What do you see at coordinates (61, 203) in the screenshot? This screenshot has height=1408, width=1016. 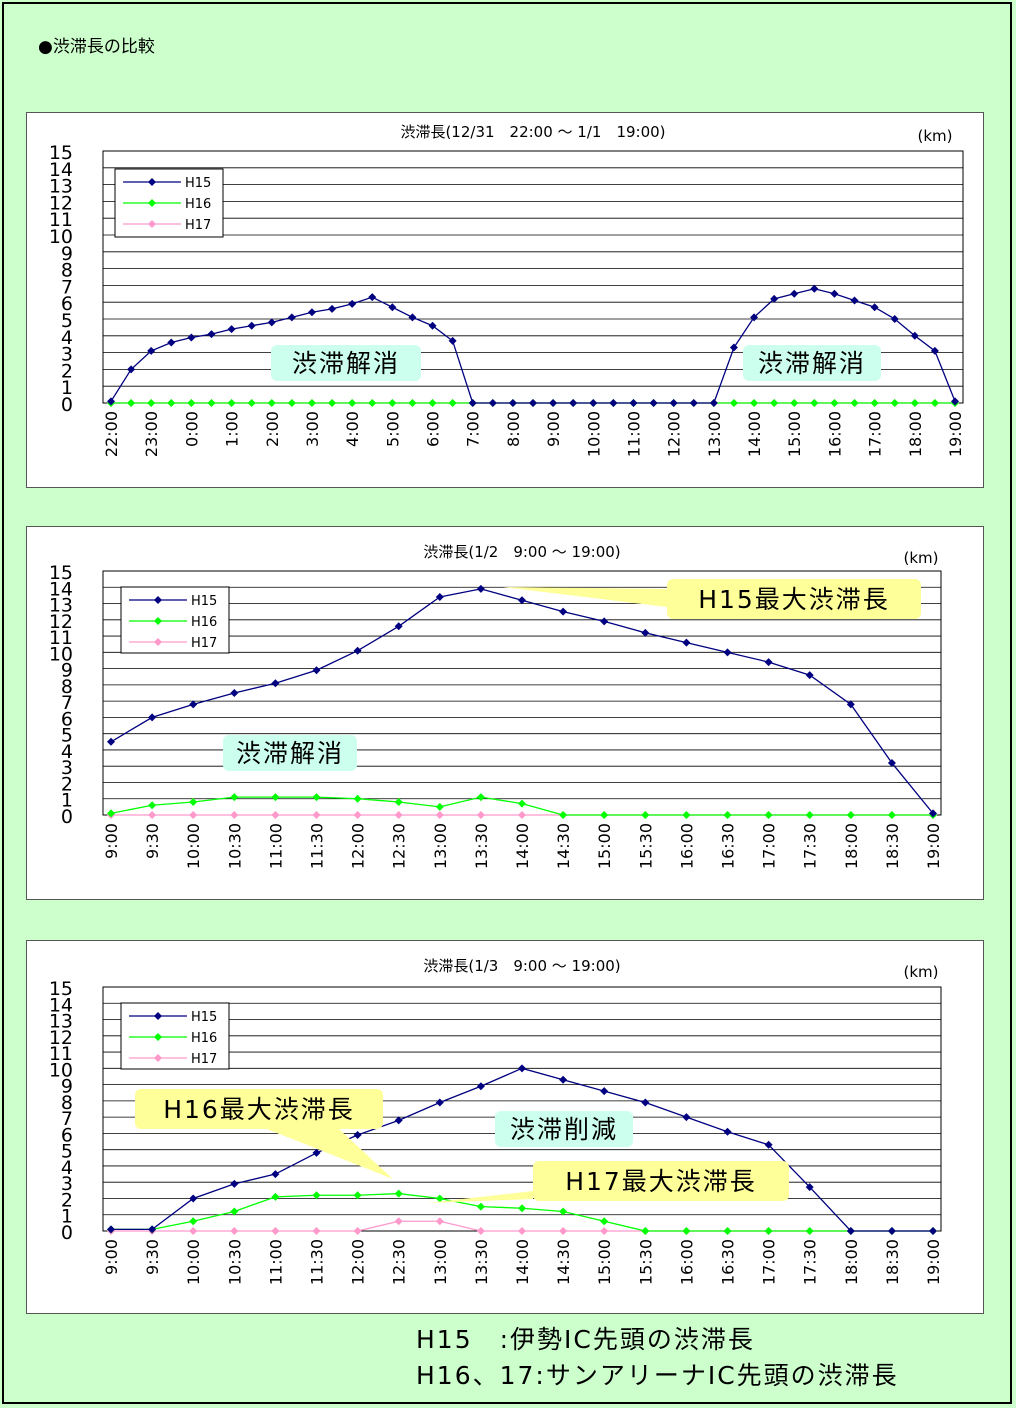 I see `y-tick-label: 12` at bounding box center [61, 203].